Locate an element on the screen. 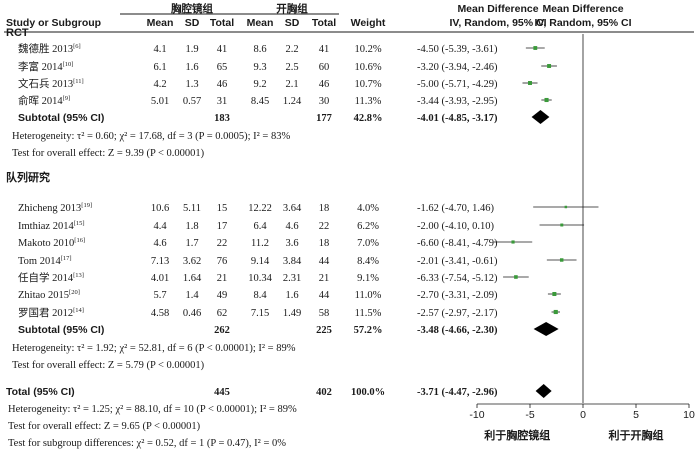  total1-cell: 46 is located at coordinates (222, 84).